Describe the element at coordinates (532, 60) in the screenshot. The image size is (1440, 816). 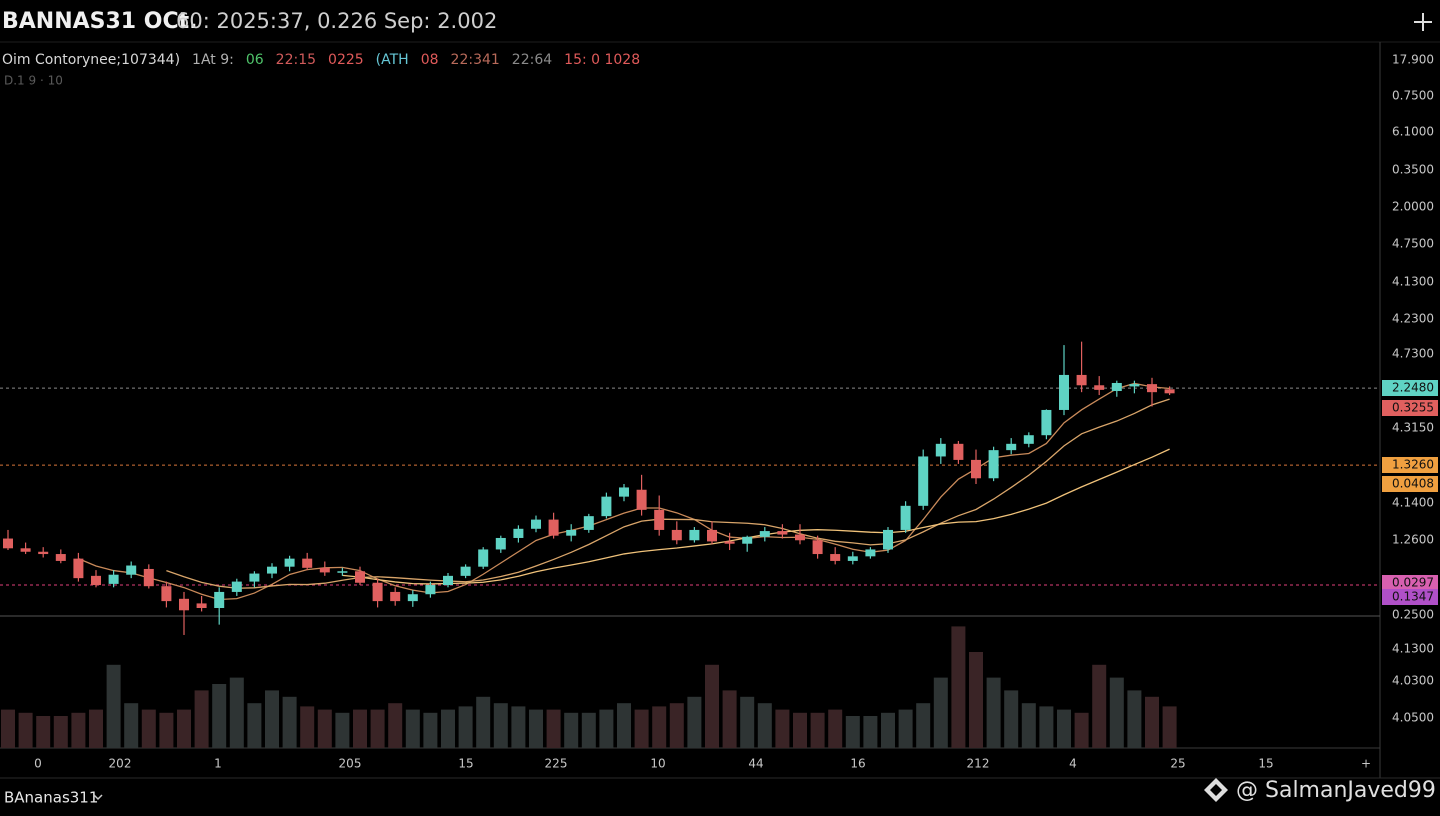
I see `info-item: 22:64` at that location.